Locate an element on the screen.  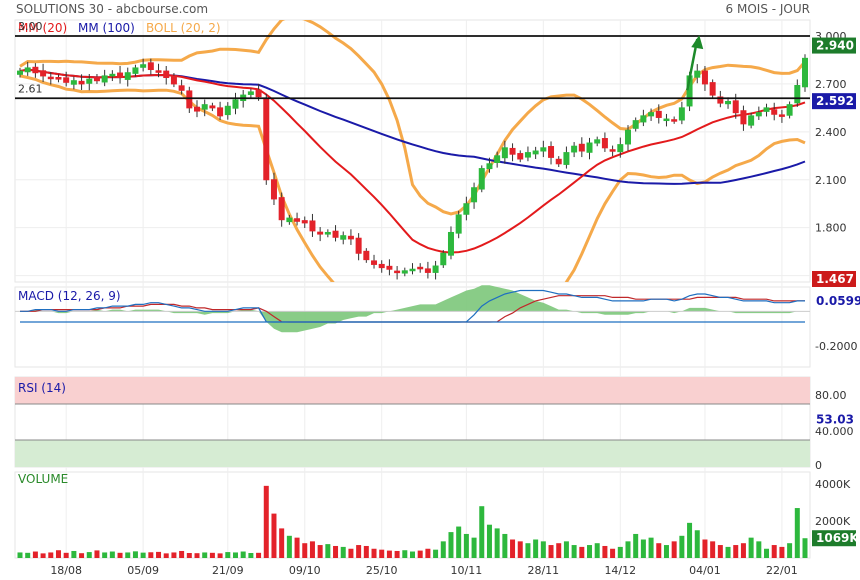
price-tick-label: 2.700 is located at coordinates (831, 84).